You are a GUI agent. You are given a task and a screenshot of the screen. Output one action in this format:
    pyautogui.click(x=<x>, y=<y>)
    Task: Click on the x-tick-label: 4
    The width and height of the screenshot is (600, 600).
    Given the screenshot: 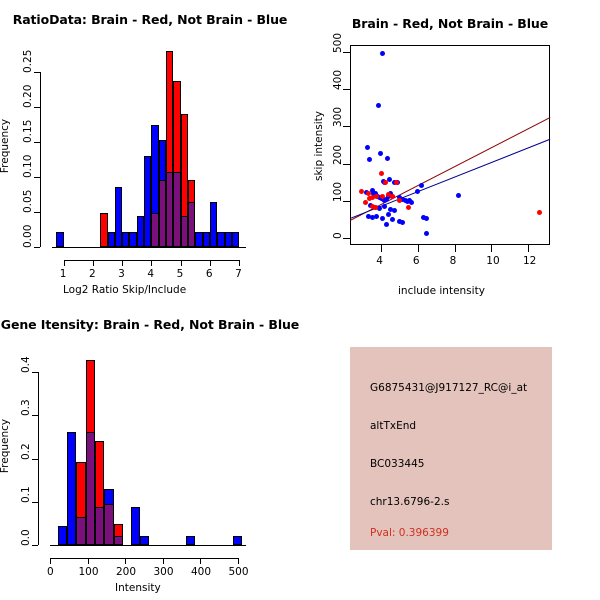 What is the action you would take?
    pyautogui.click(x=151, y=274)
    